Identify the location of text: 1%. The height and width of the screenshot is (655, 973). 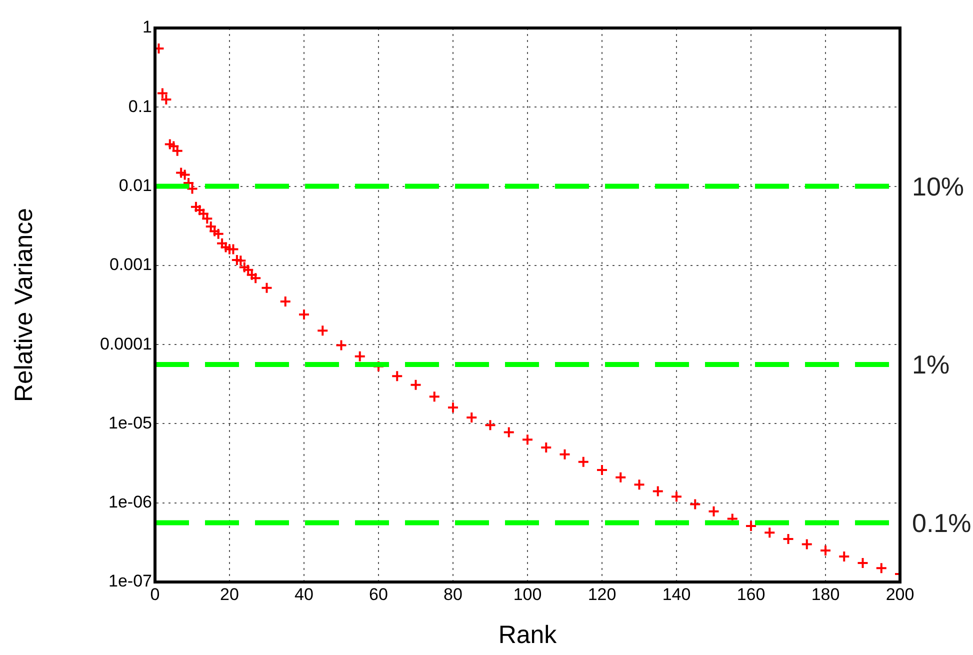
(931, 365).